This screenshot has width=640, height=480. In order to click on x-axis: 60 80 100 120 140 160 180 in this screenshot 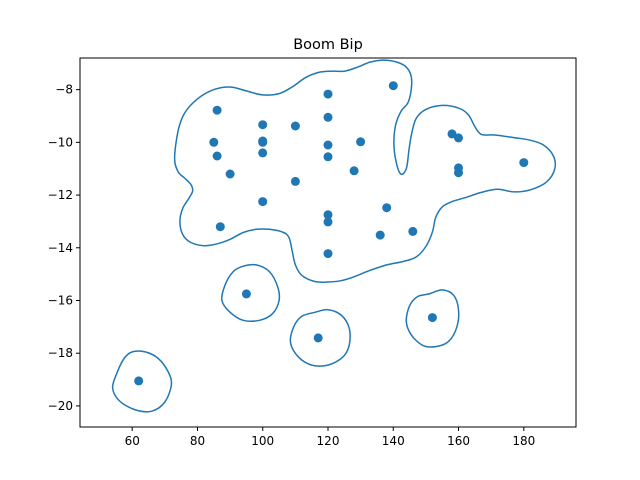, I will do `click(330, 437)`.